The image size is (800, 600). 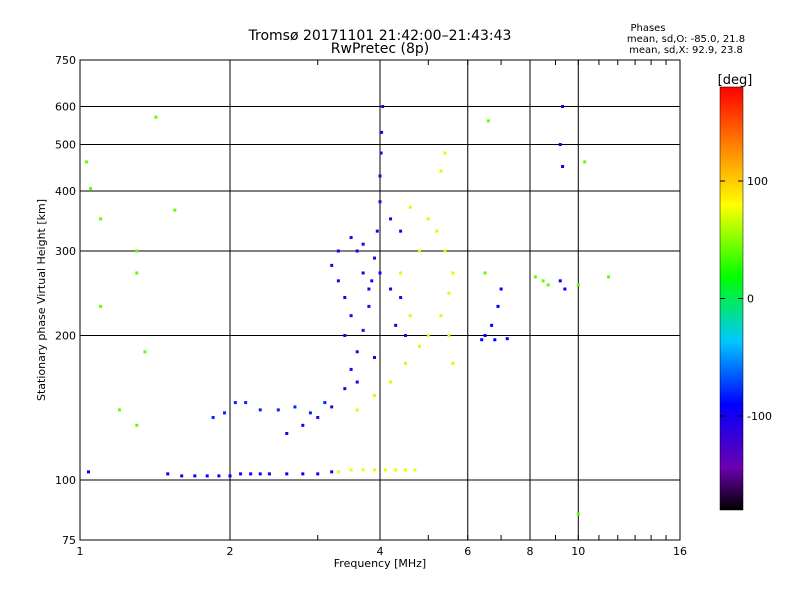 What do you see at coordinates (65, 60) in the screenshot?
I see `y-tick-label: 750` at bounding box center [65, 60].